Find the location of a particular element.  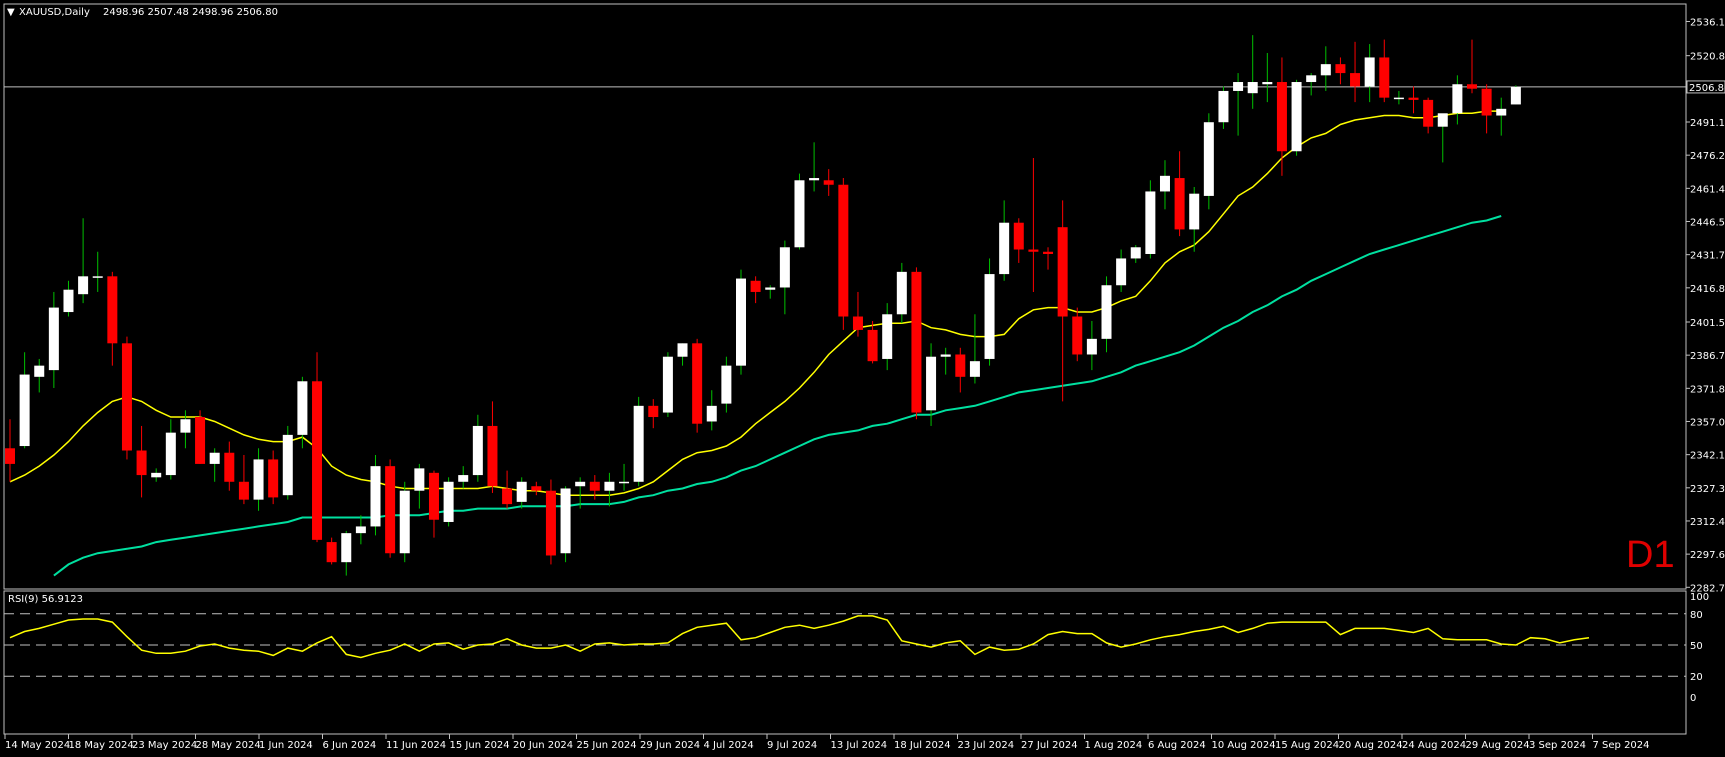

time-tick-label: 15 Aug 2024 is located at coordinates (1307, 745).